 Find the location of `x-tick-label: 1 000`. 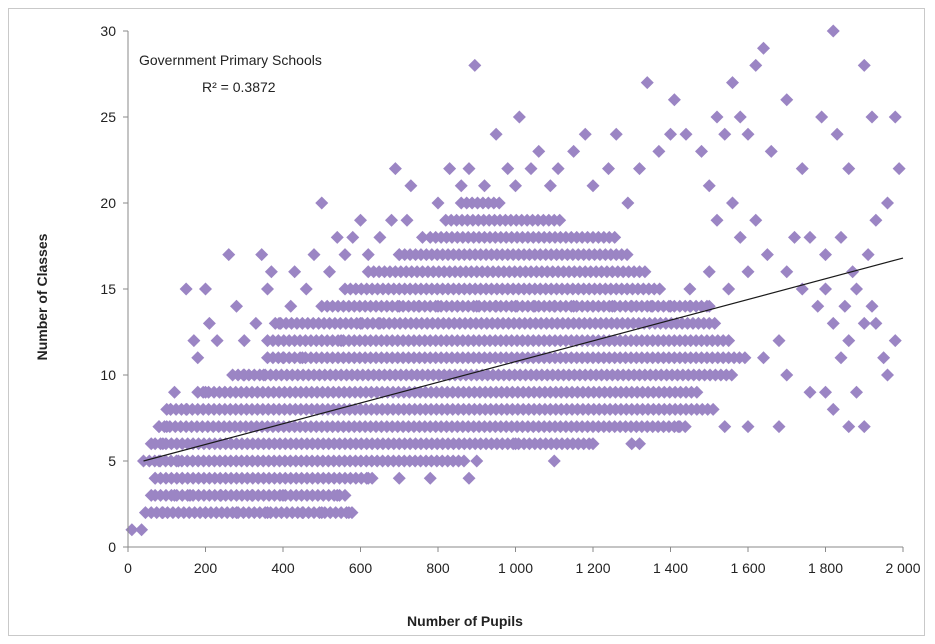

x-tick-label: 1 000 is located at coordinates (515, 568).